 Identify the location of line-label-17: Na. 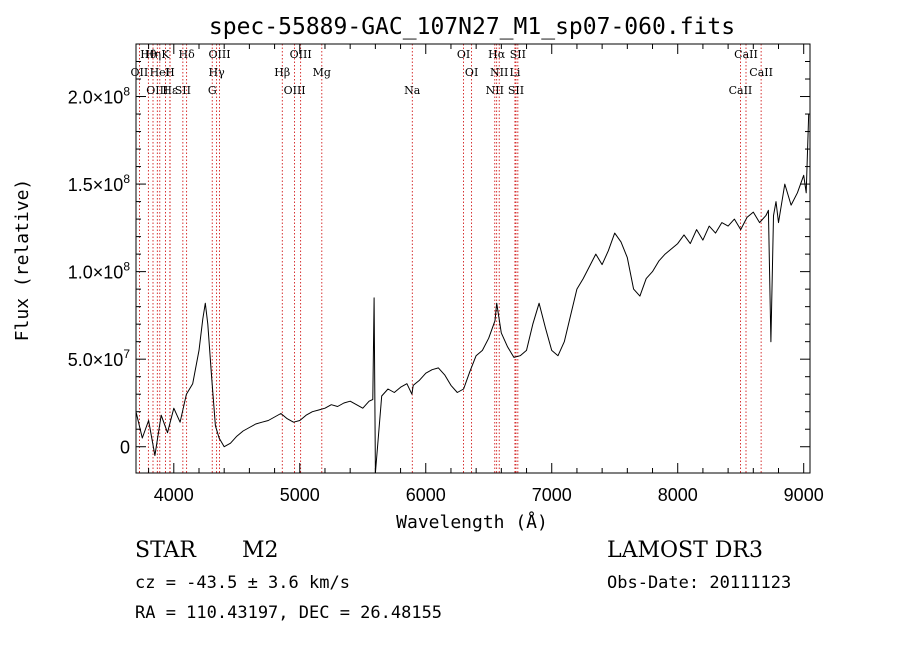
(412, 90).